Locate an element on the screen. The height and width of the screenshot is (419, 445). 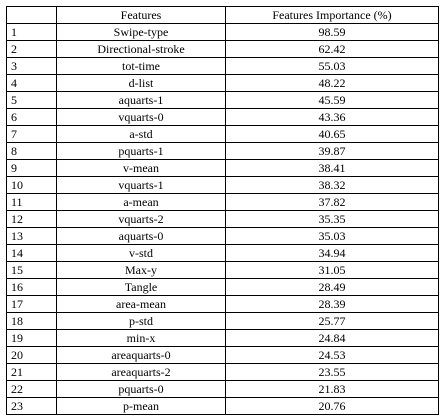
table-row: 1 Swipe-type 98.59 is located at coordinates (222, 32).